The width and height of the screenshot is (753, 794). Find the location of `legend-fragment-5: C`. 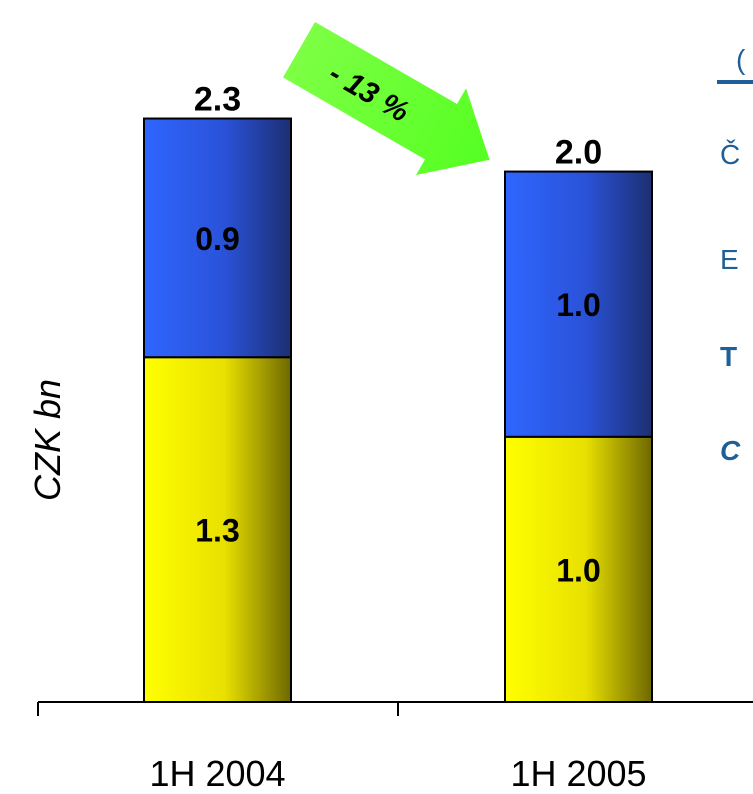

legend-fragment-5: C is located at coordinates (730, 450).